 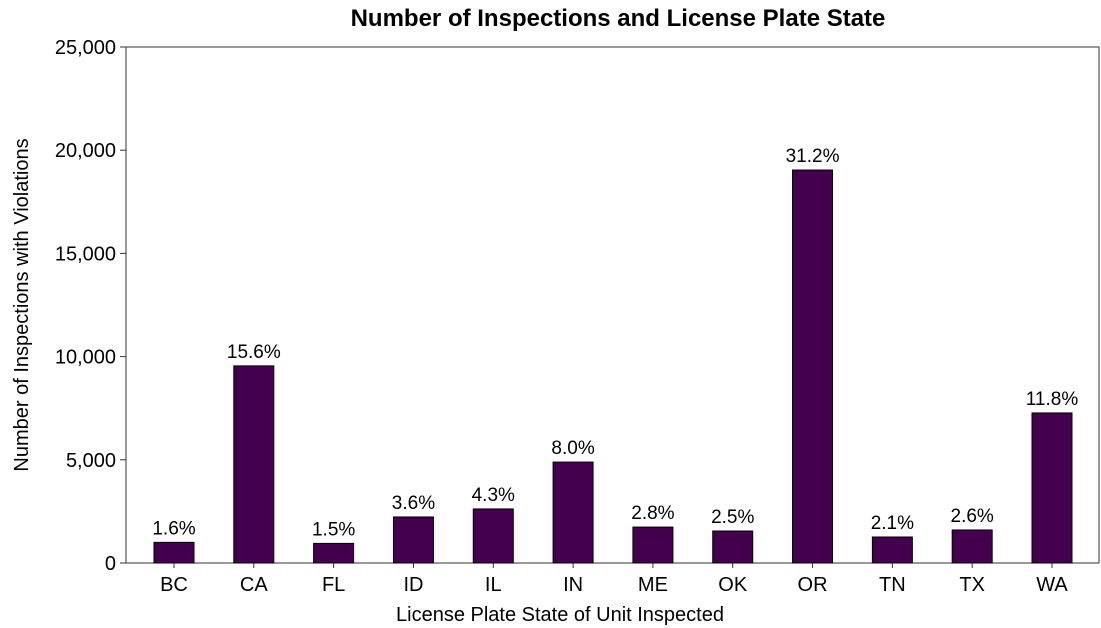 I want to click on data-label: 31.2%, so click(x=813, y=156).